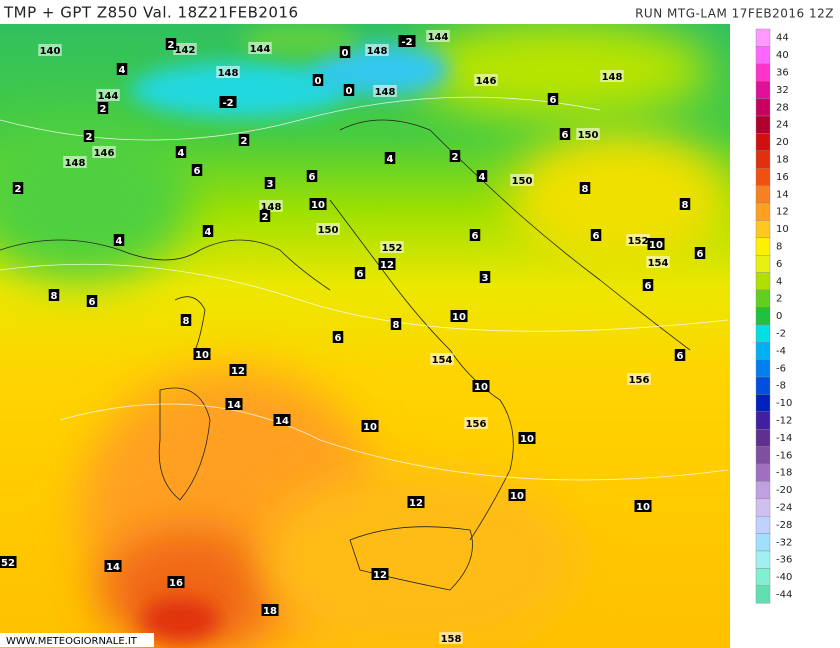 The width and height of the screenshot is (840, 648). Describe the element at coordinates (781, 386) in the screenshot. I see `colorbar-tick-label: -8` at that location.